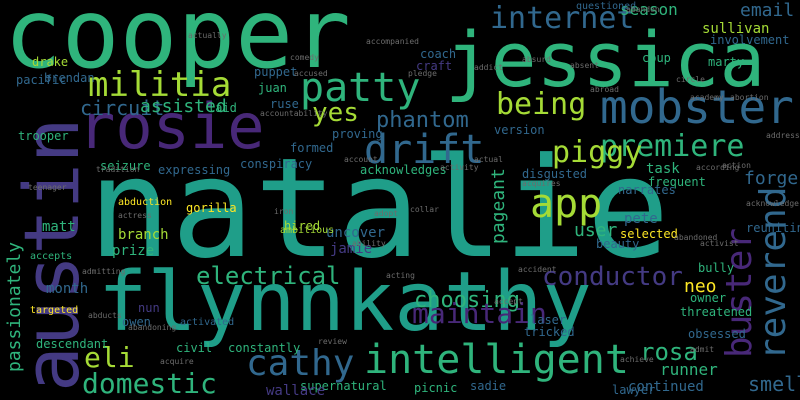 Image resolution: width=800 pixels, height=400 pixels. Describe the element at coordinates (666, 387) in the screenshot. I see `word: continued` at that location.